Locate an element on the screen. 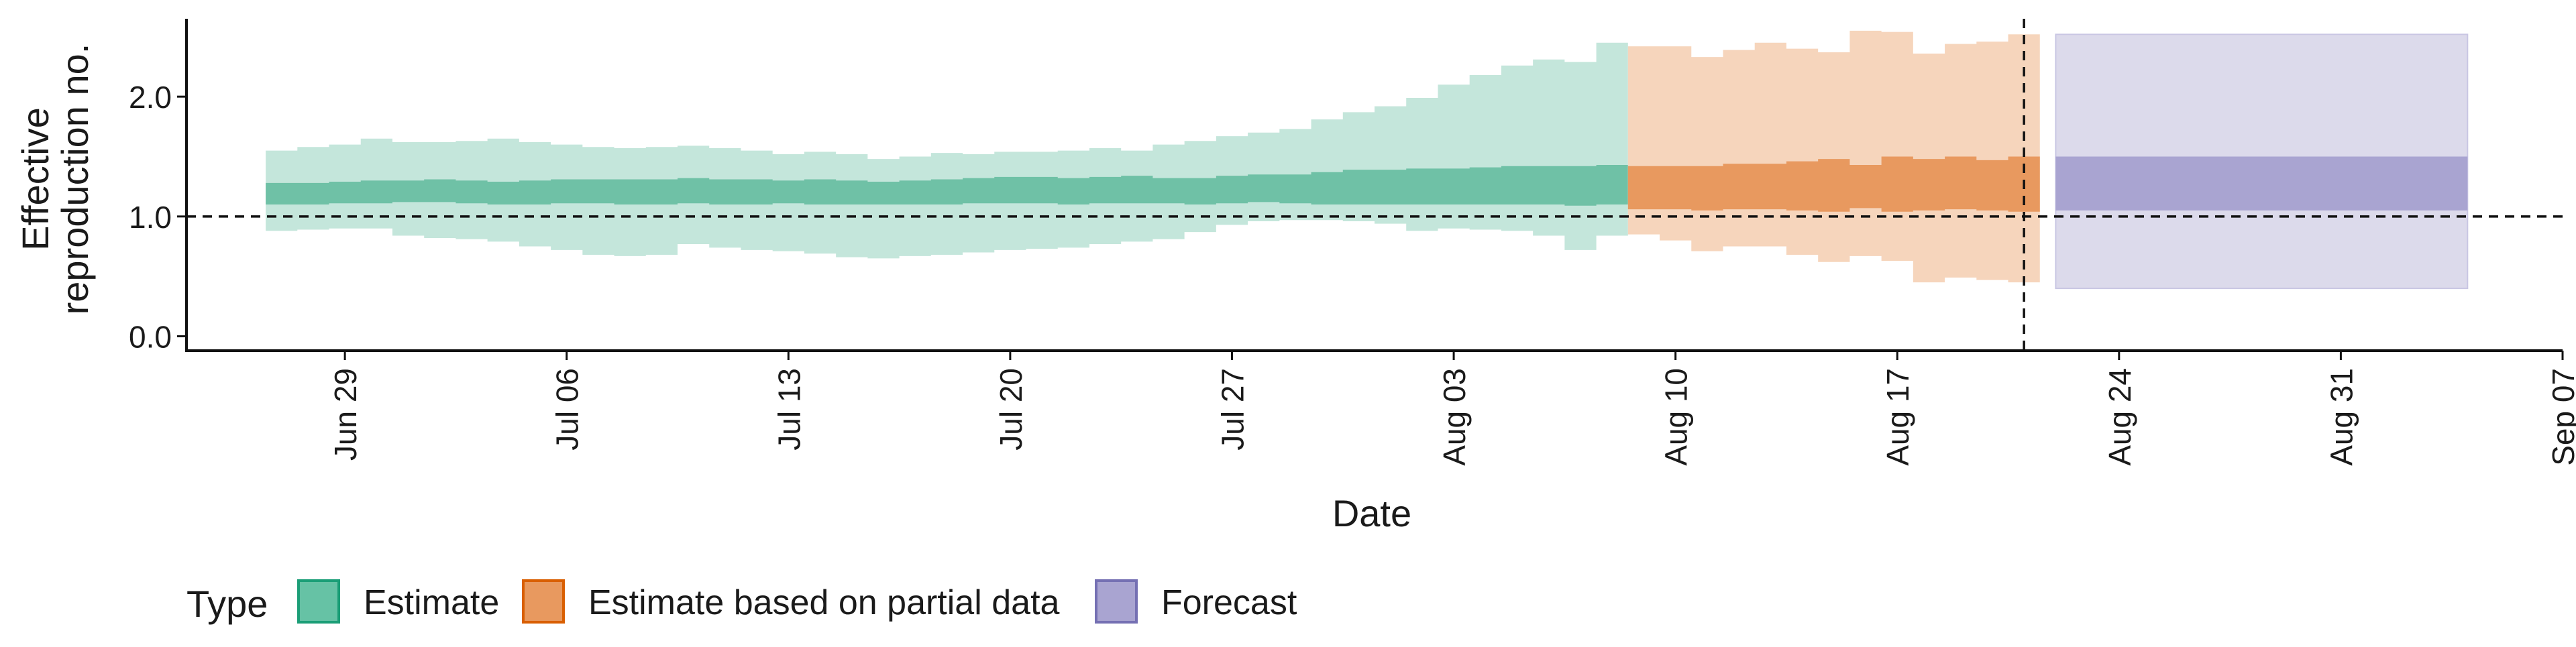 This screenshot has width=2576, height=647. x-tick-label: Jul 13 is located at coordinates (788, 410).